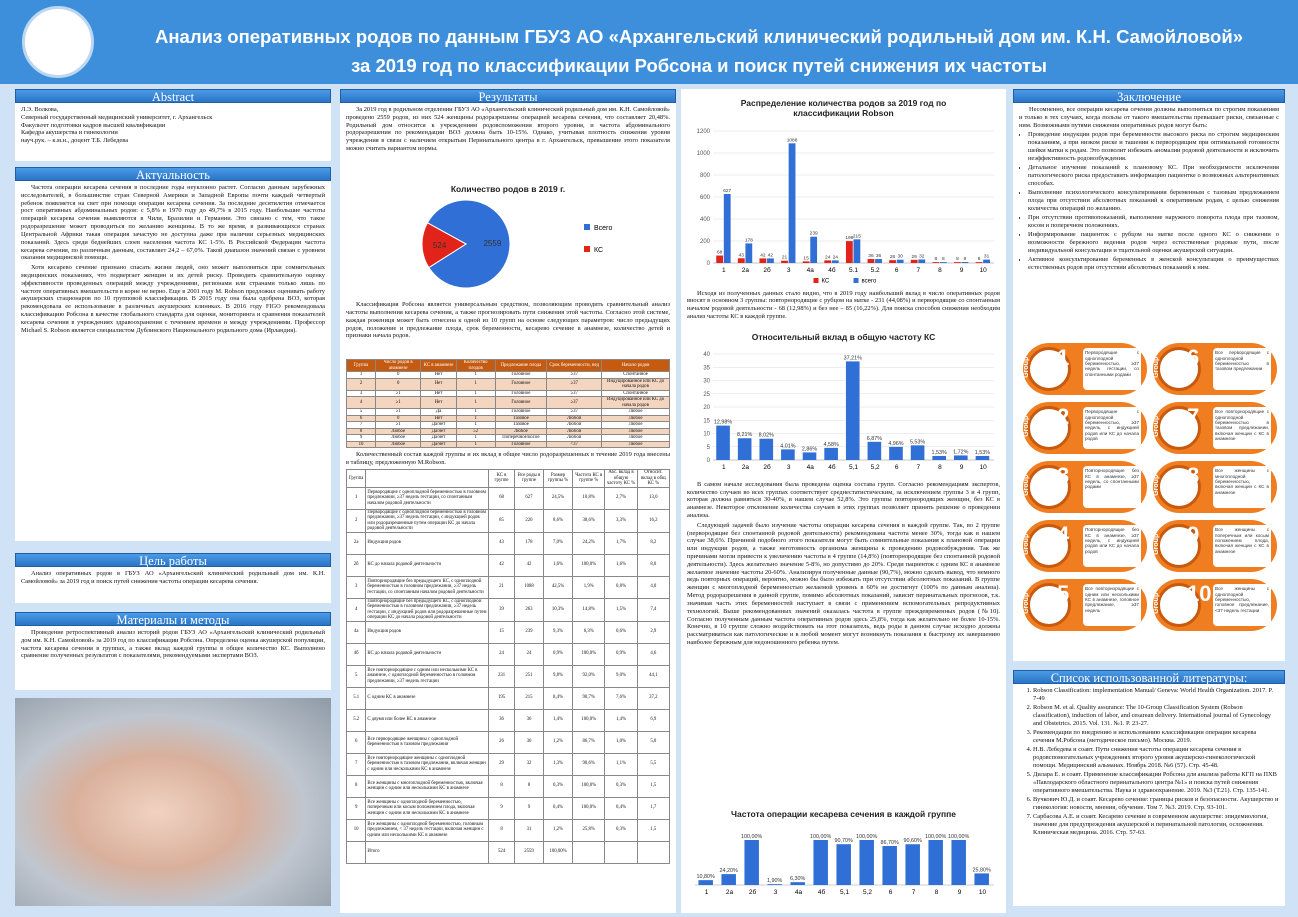  I want to click on cell: 231, so click(501, 676).